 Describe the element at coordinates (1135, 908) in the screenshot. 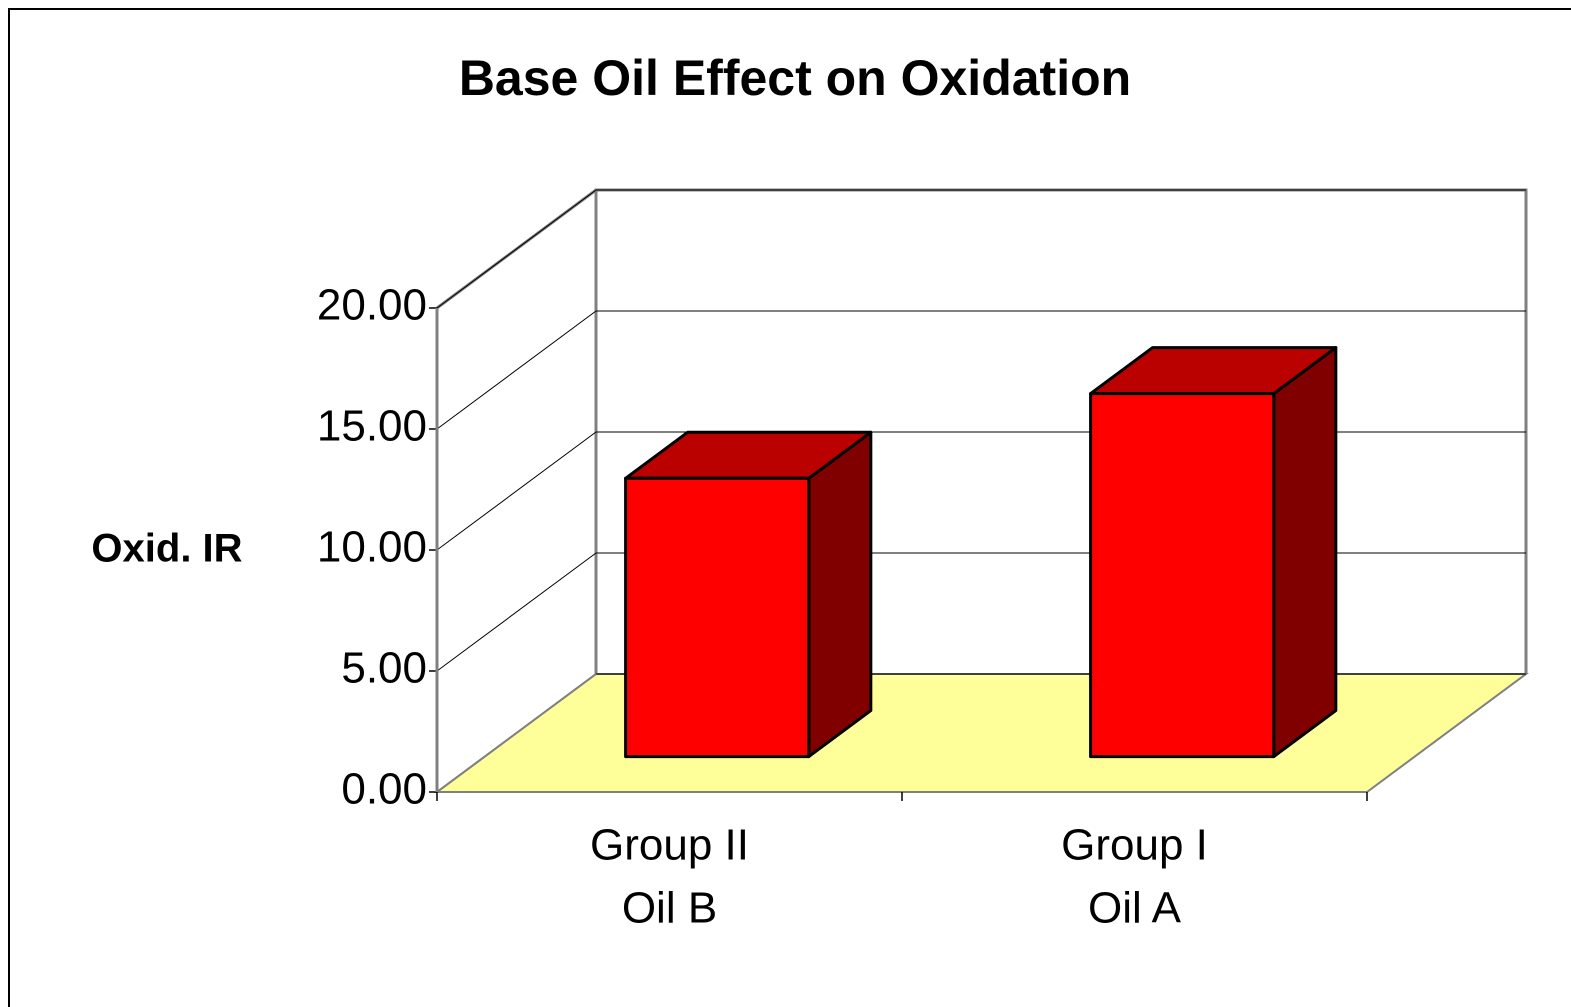

I see `x-tick-label: Oil A` at that location.